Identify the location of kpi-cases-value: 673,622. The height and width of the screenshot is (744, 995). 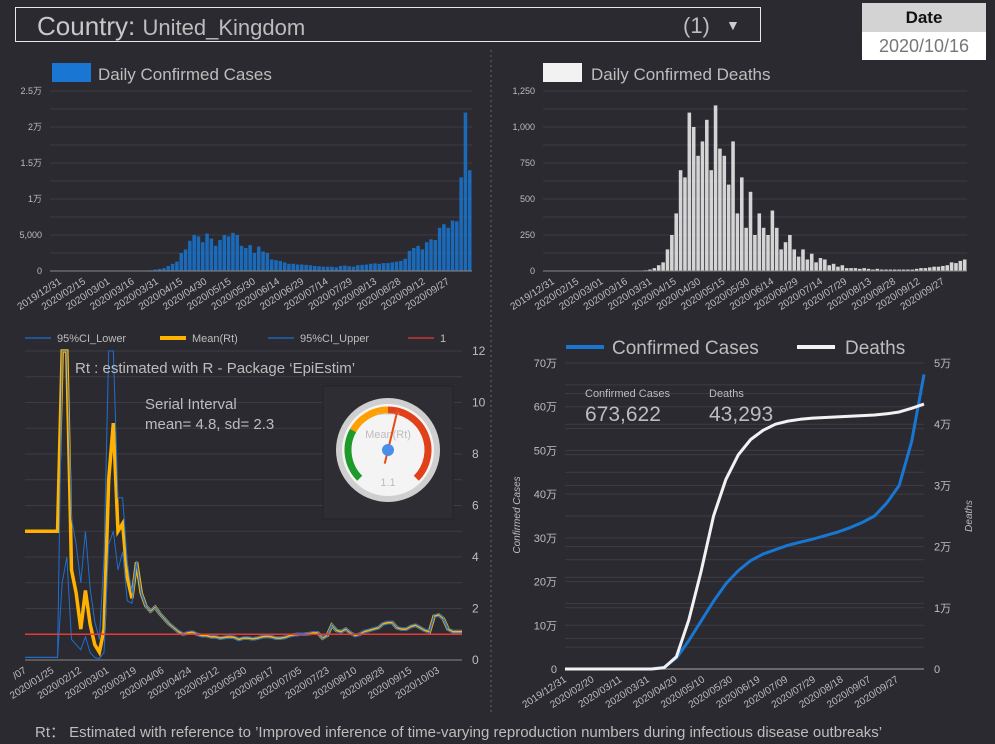
(623, 414).